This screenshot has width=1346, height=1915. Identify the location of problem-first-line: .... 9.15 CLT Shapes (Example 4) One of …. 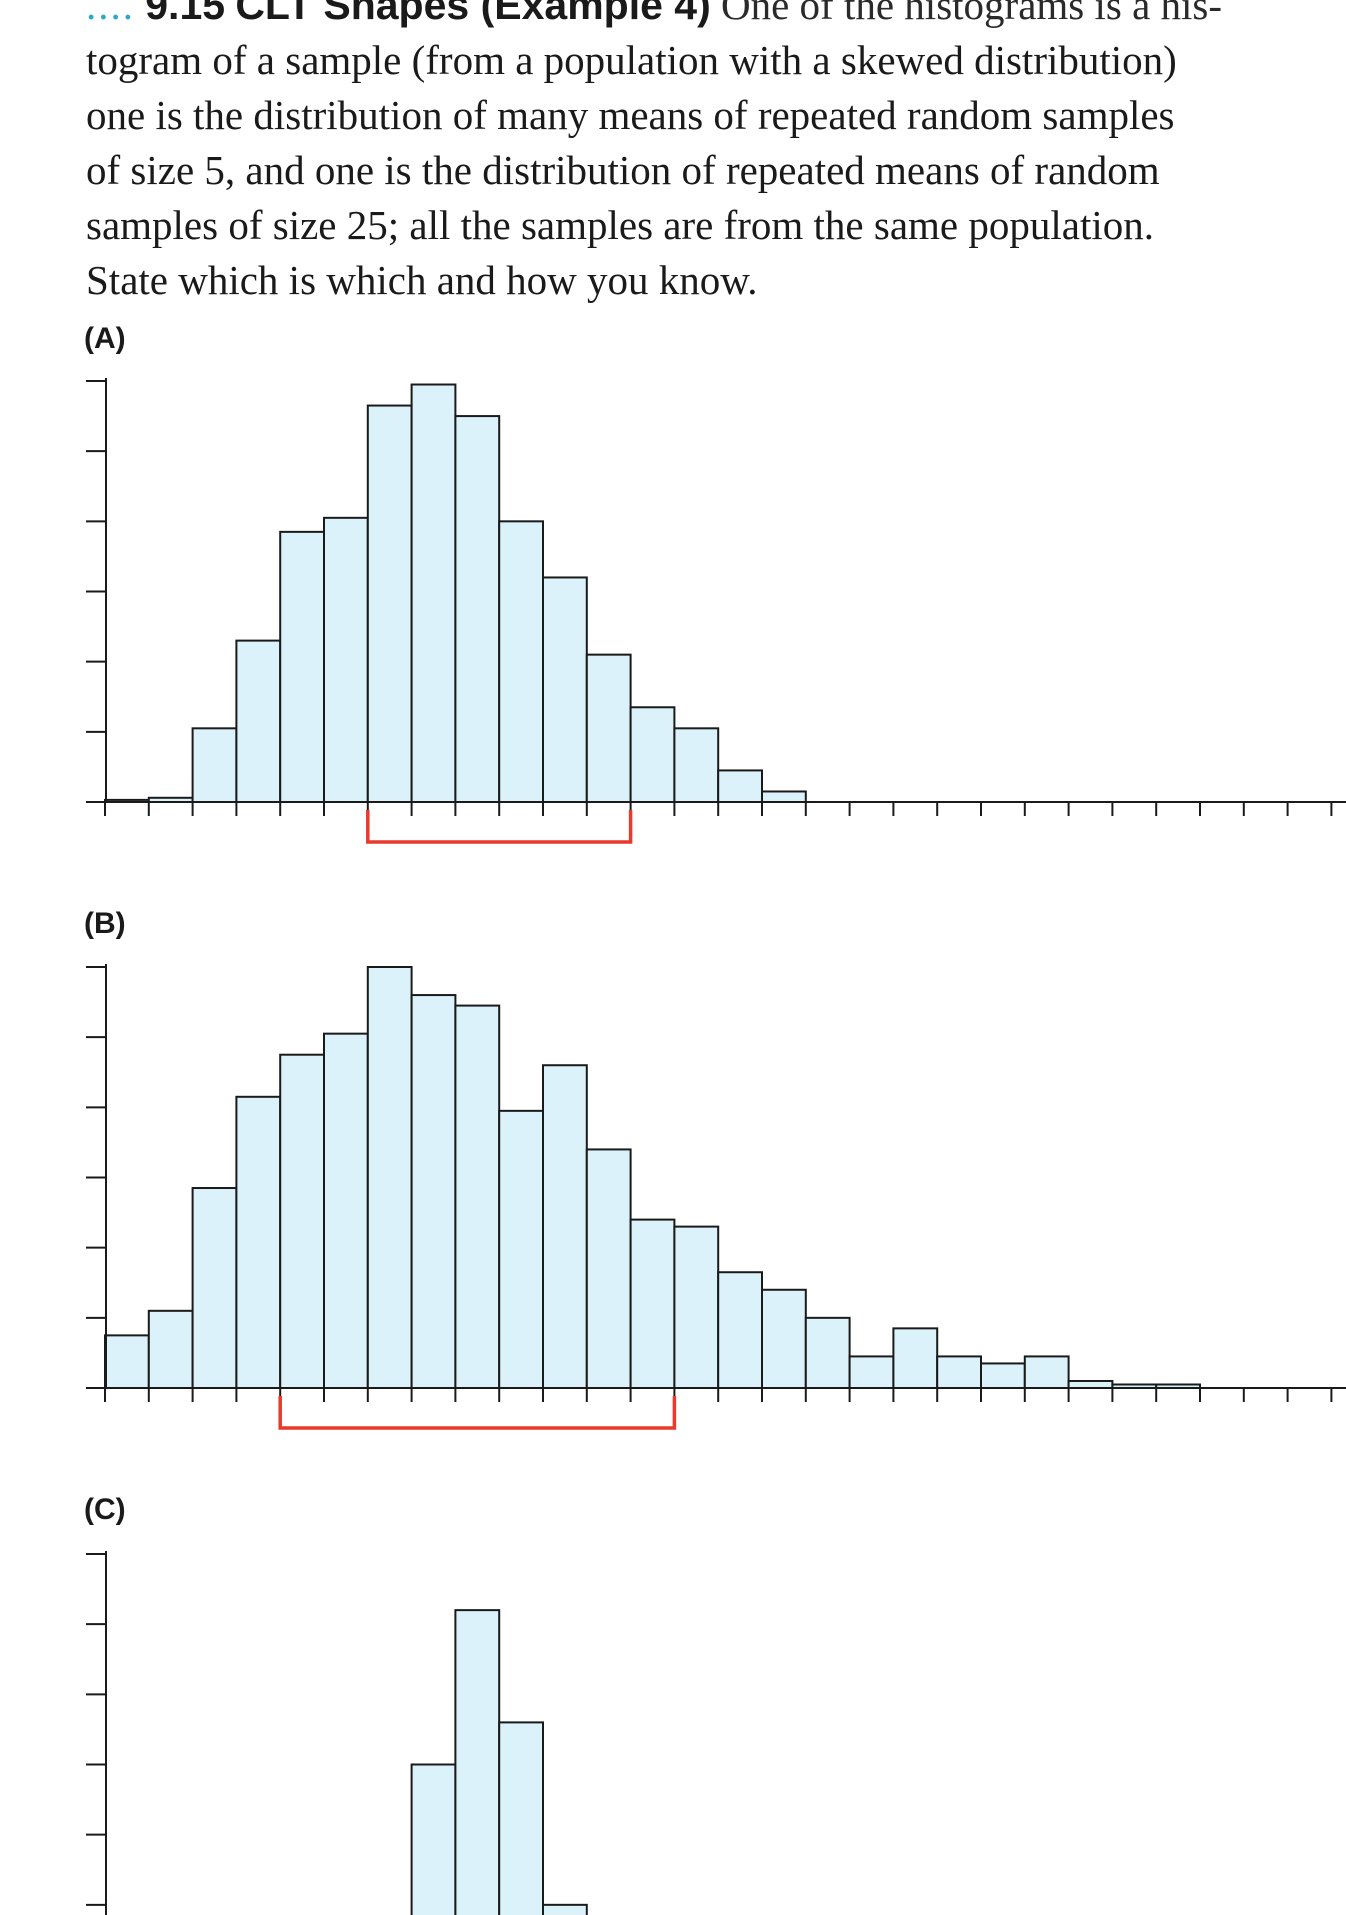
(711, 16).